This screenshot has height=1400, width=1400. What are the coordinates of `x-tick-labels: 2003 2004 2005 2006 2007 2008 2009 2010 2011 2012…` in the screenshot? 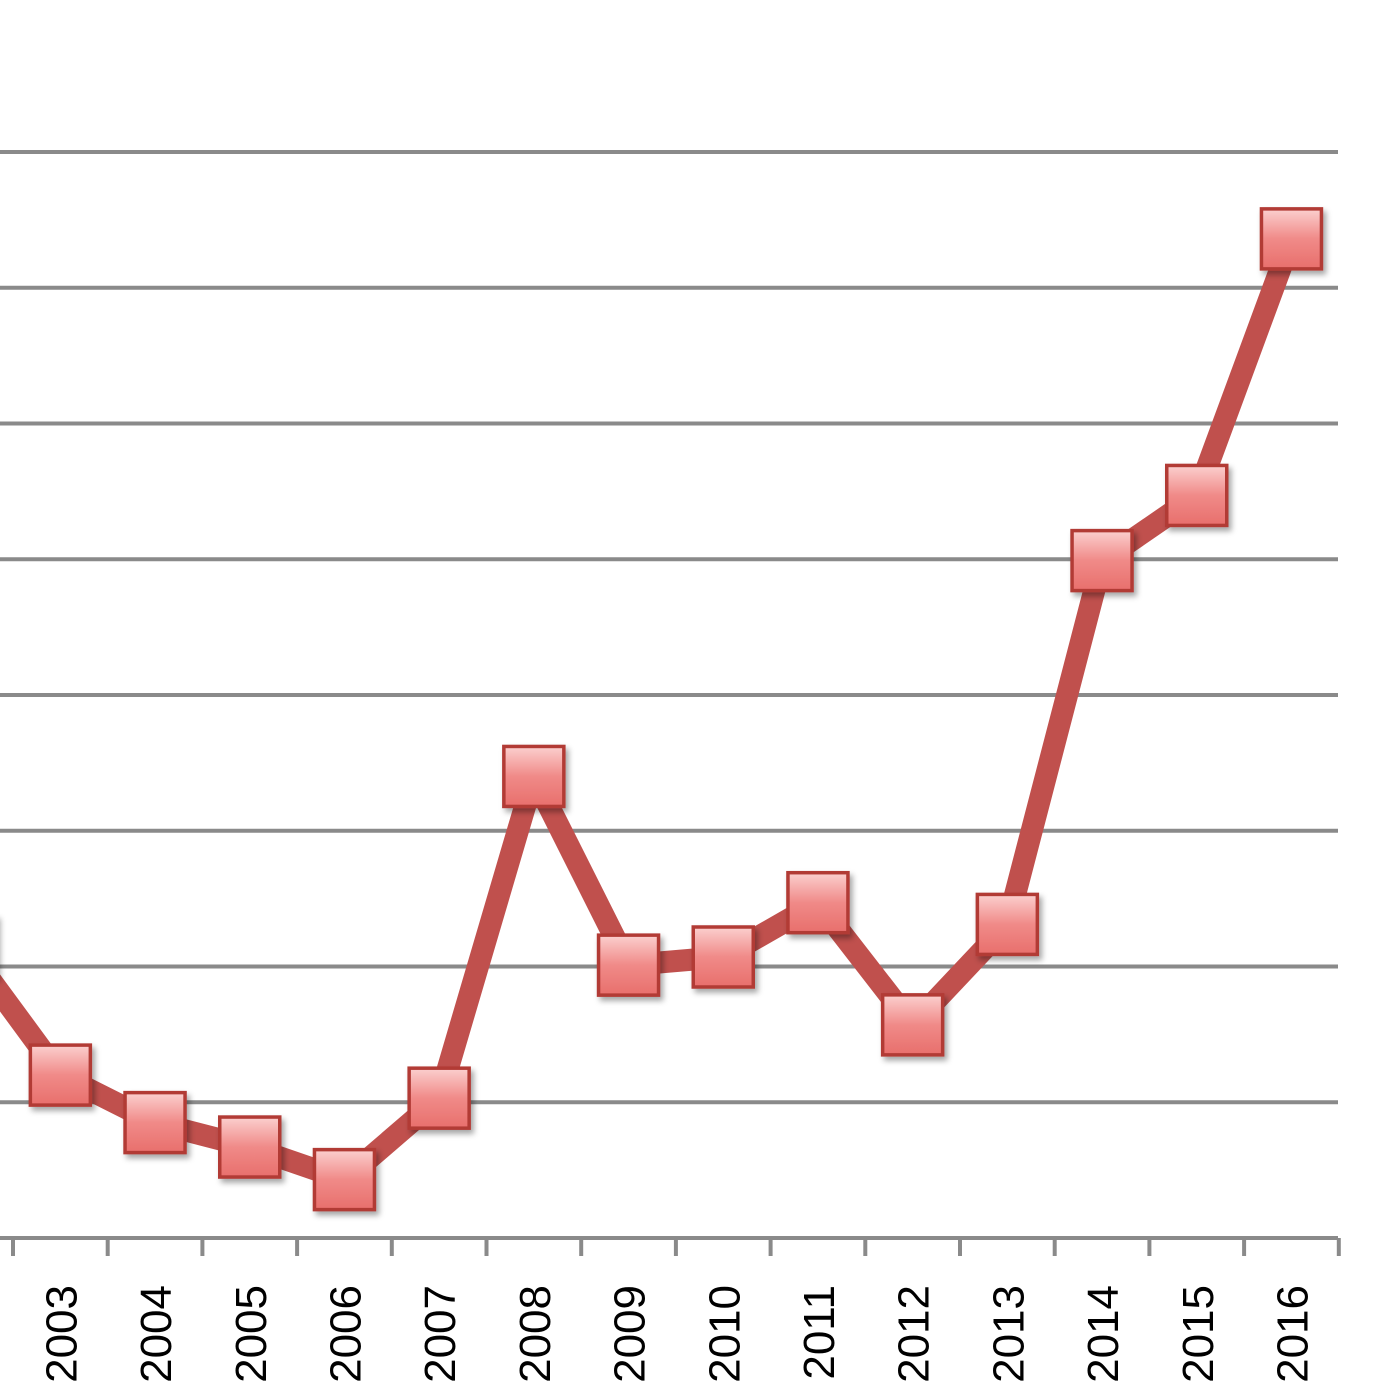 It's located at (677, 1334).